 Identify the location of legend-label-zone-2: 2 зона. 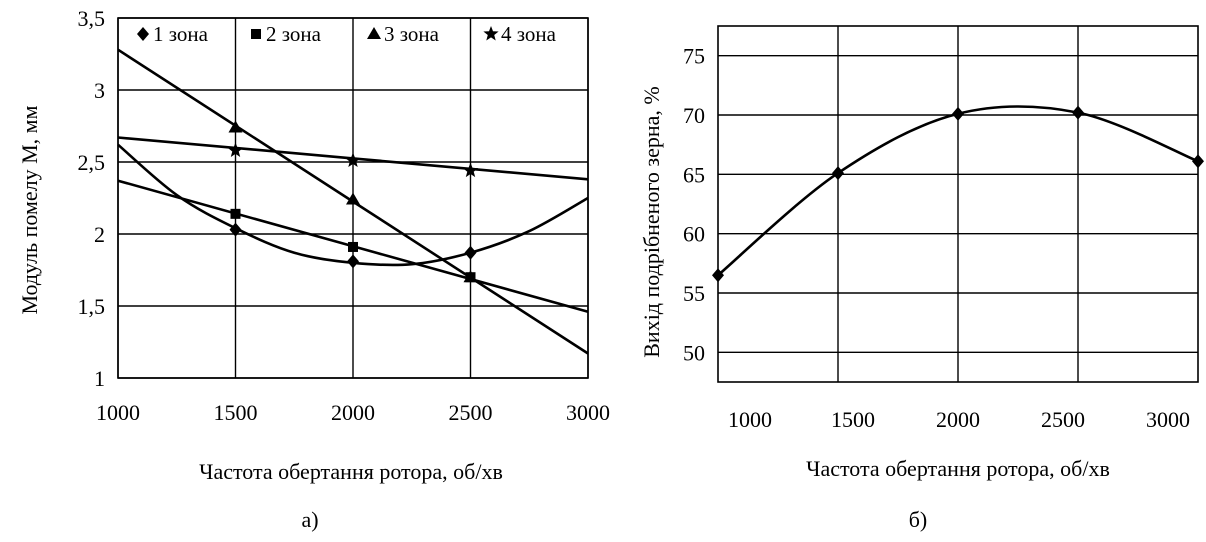
(294, 34).